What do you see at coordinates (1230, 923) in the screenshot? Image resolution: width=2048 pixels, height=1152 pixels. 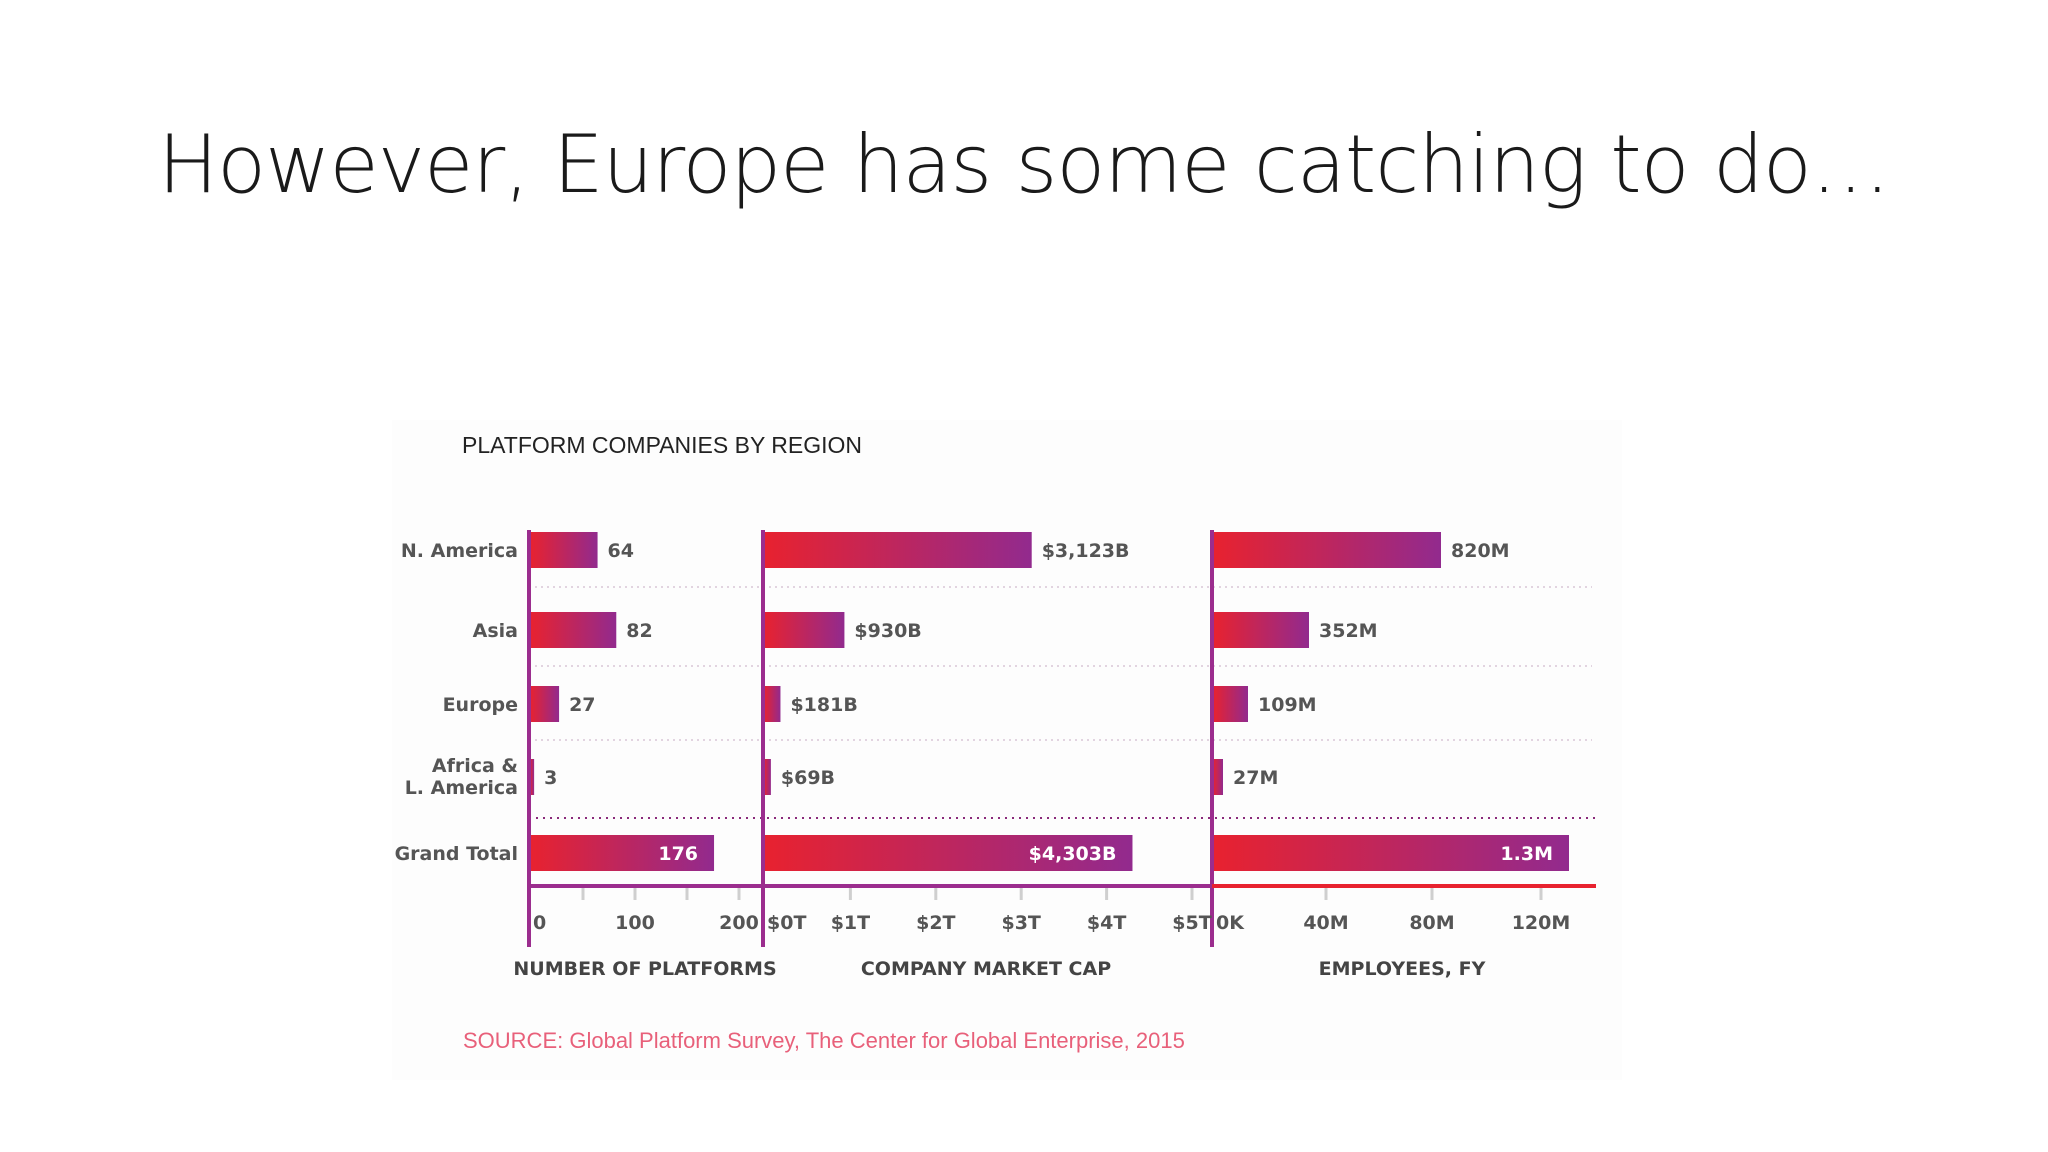 I see `tick-label: 0K` at bounding box center [1230, 923].